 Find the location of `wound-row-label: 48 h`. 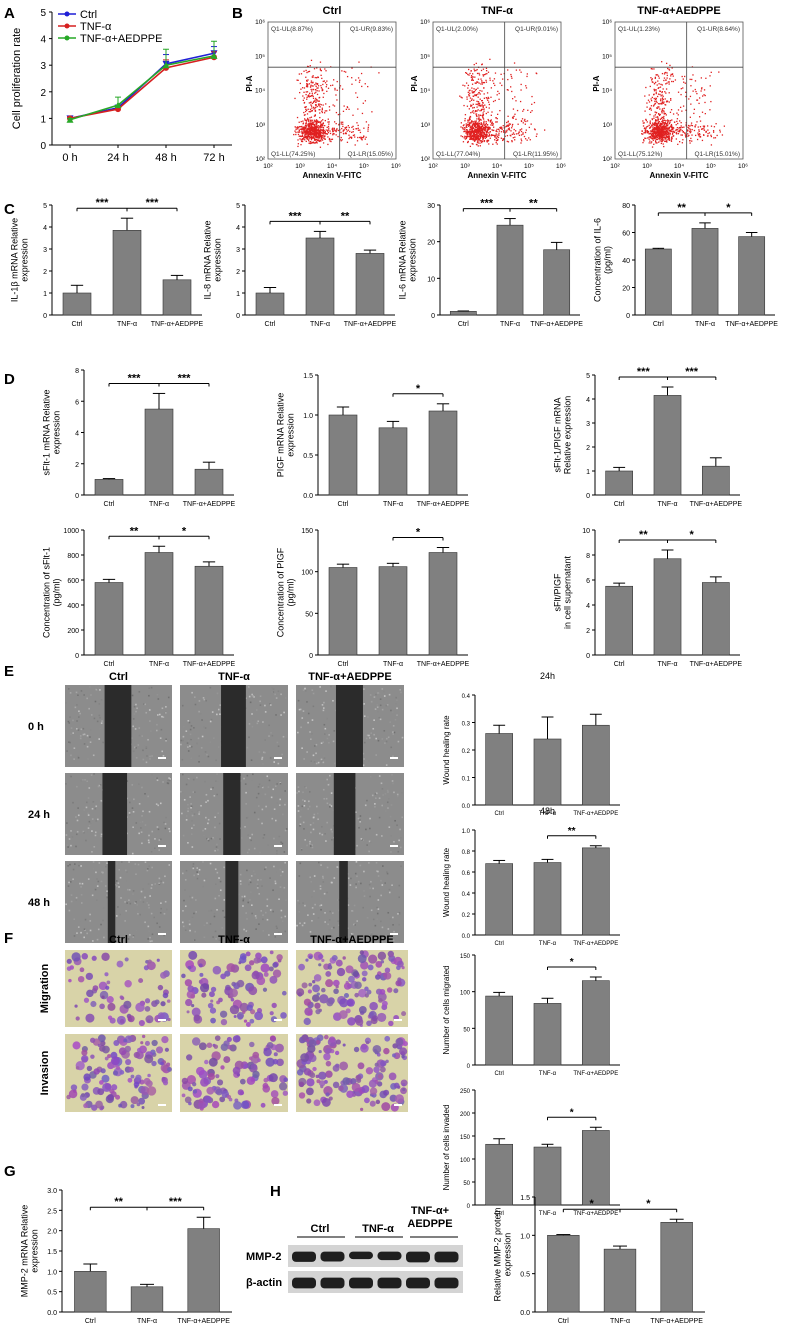

wound-row-label: 48 h is located at coordinates (39, 903).